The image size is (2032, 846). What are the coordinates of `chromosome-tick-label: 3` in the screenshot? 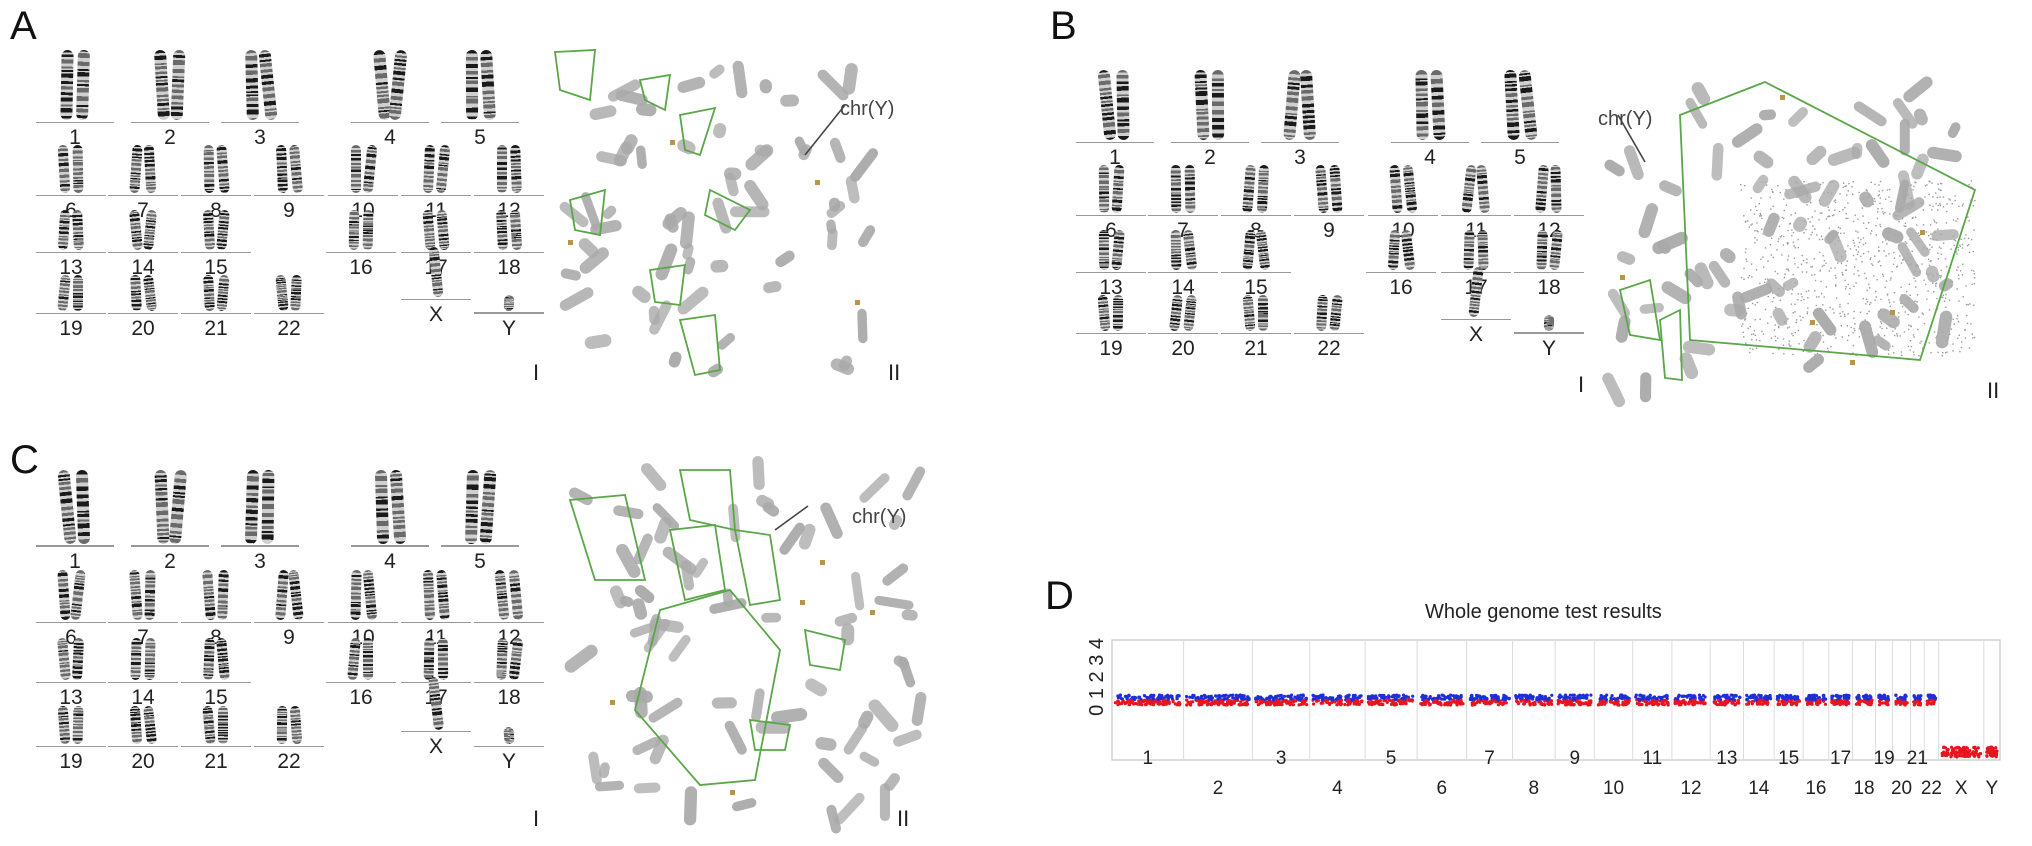 It's located at (1281, 758).